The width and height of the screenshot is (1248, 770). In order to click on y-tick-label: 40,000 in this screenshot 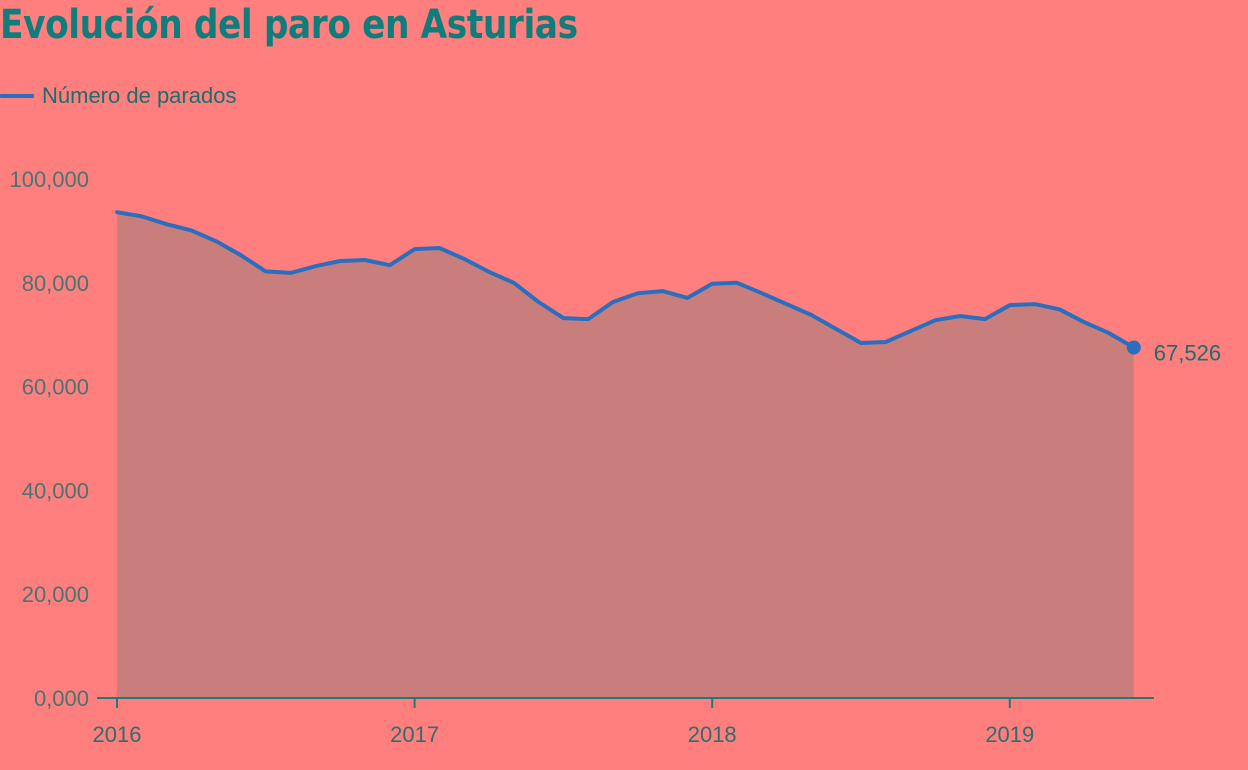, I will do `click(55, 490)`.